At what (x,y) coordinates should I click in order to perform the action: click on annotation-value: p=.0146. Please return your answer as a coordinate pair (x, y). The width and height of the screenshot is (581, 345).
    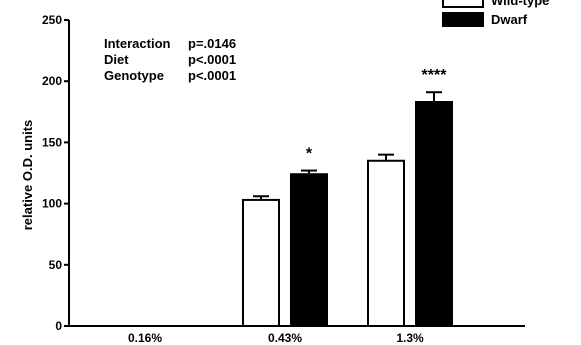
    Looking at the image, I should click on (212, 43).